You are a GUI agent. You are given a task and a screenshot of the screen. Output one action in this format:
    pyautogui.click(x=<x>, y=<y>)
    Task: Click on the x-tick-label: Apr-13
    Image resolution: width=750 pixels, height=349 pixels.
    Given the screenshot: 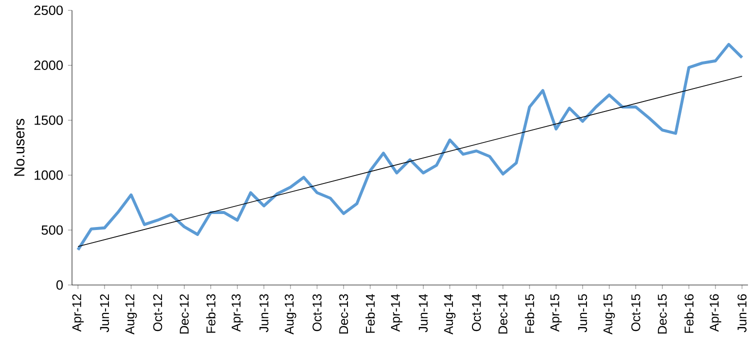 What is the action you would take?
    pyautogui.click(x=238, y=313)
    